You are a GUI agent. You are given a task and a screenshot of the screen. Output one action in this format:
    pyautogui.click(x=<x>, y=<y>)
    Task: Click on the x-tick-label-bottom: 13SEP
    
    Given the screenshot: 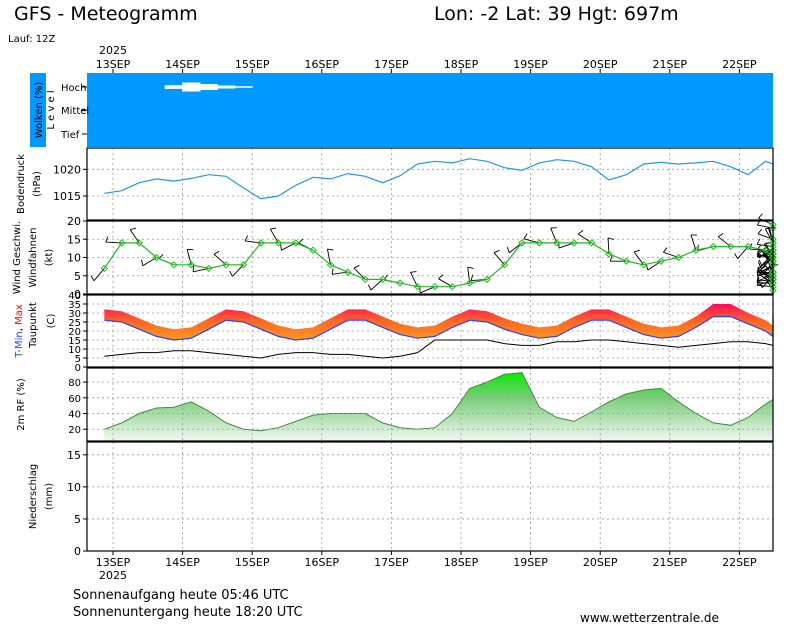 What is the action you would take?
    pyautogui.click(x=113, y=562)
    